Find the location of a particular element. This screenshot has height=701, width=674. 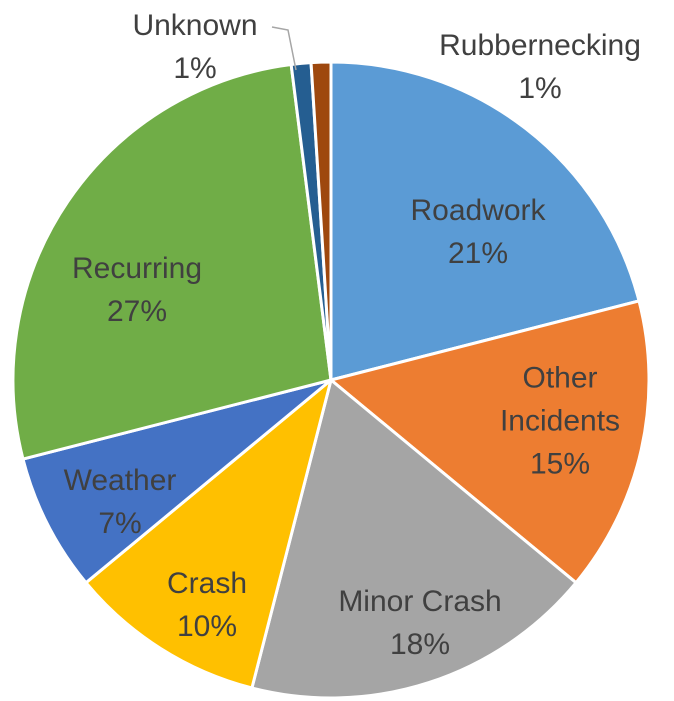

slice-label: Rubbernecking 1% is located at coordinates (540, 67).